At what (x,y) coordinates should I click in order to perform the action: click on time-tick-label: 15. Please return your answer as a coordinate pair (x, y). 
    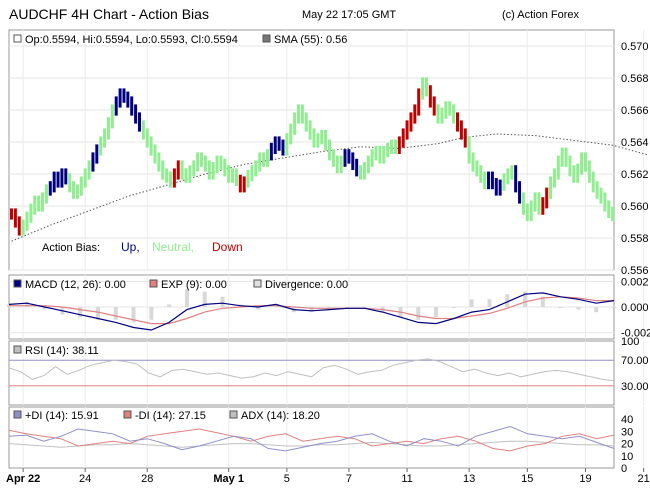
    Looking at the image, I should click on (527, 479).